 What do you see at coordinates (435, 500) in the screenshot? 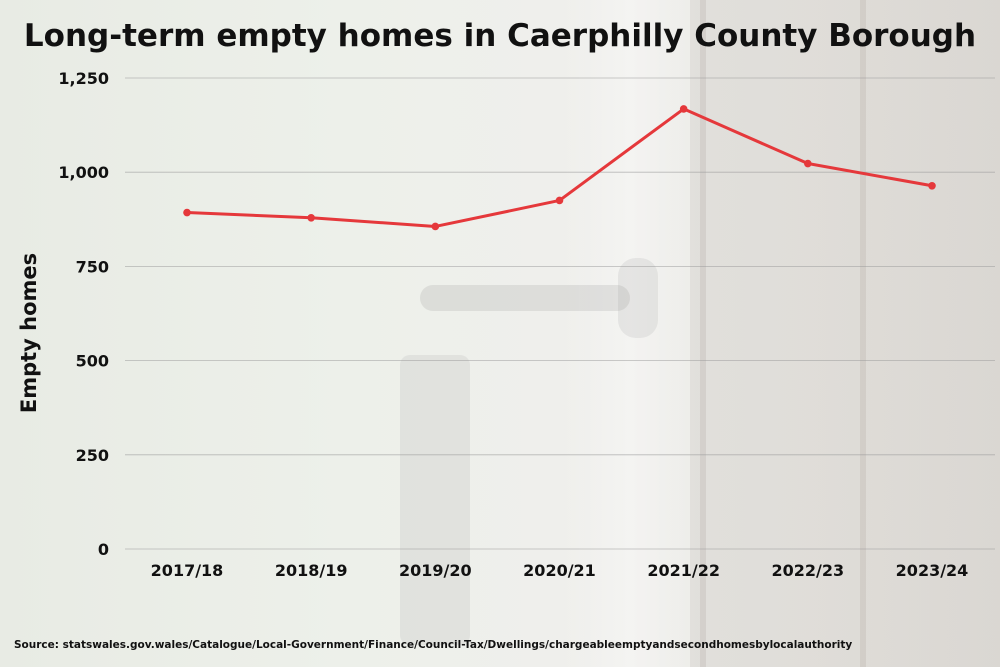
I see `background-key` at bounding box center [435, 500].